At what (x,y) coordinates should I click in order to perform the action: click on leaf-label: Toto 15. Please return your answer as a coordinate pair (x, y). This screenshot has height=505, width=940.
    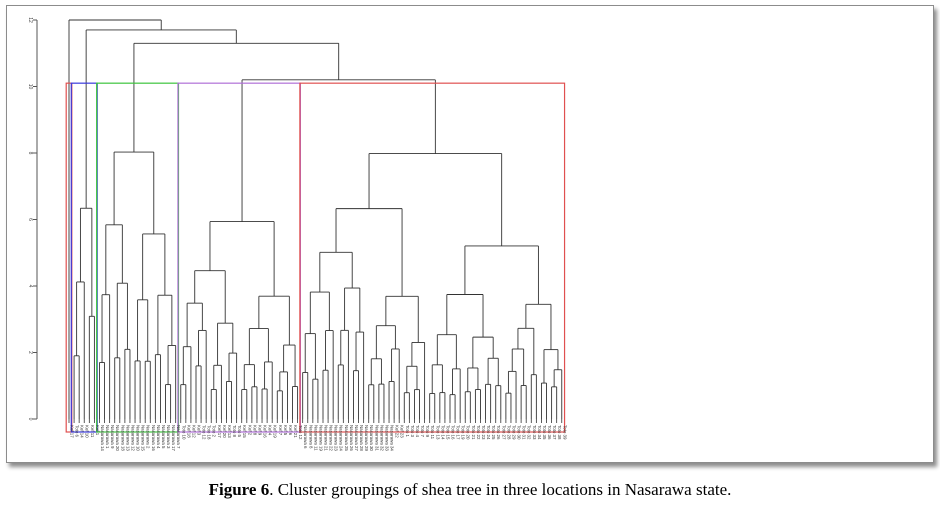
    Looking at the image, I should click on (447, 432).